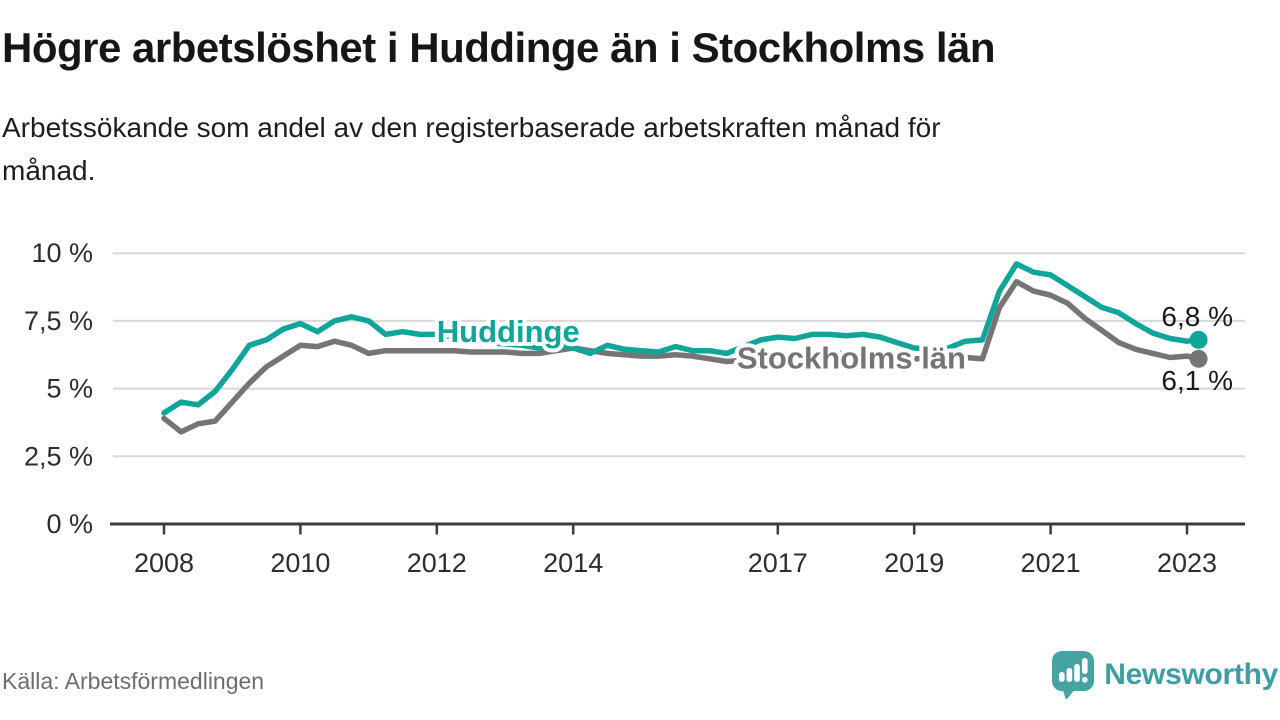  Describe the element at coordinates (300, 563) in the screenshot. I see `x-tick-label: 2010` at that location.